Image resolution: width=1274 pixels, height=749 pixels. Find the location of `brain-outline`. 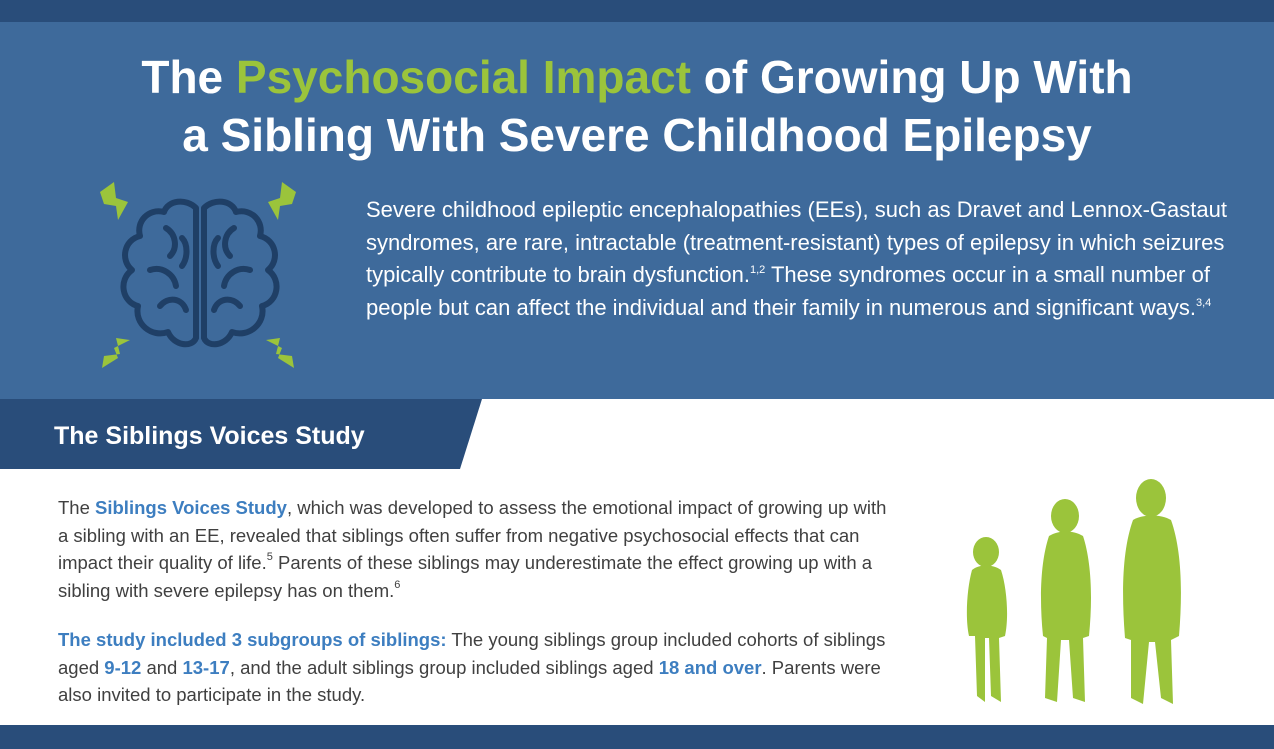

brain-outline is located at coordinates (200, 273).